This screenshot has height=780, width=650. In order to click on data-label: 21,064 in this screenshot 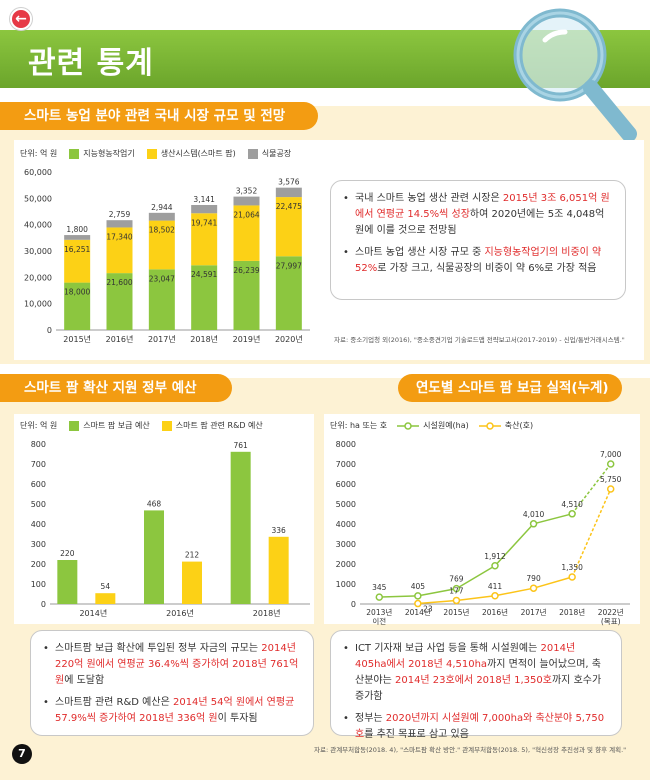, I will do `click(246, 214)`.